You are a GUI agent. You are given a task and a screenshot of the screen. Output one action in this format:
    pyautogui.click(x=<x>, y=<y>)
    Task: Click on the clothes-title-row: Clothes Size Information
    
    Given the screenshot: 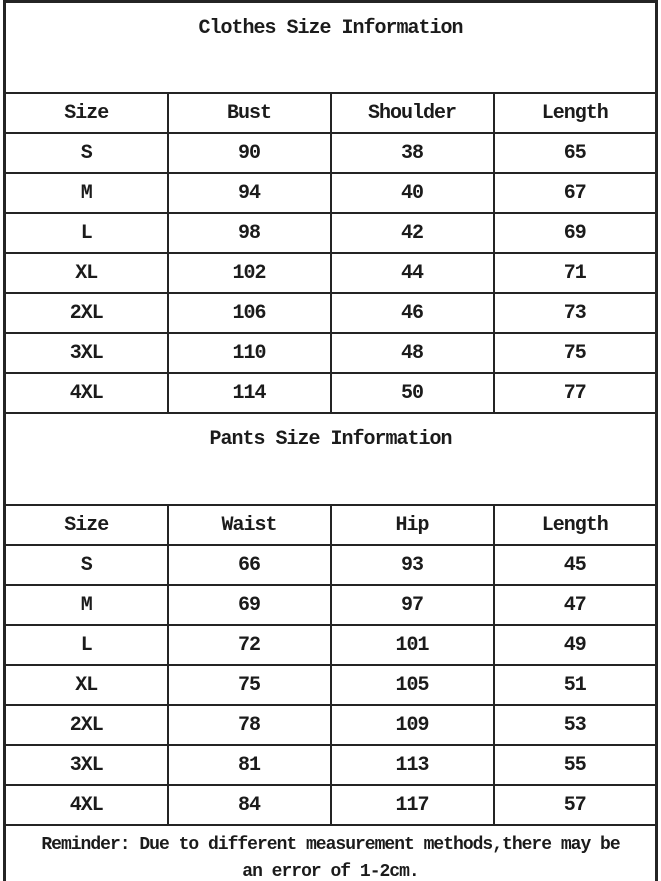 What is the action you would take?
    pyautogui.click(x=330, y=47)
    